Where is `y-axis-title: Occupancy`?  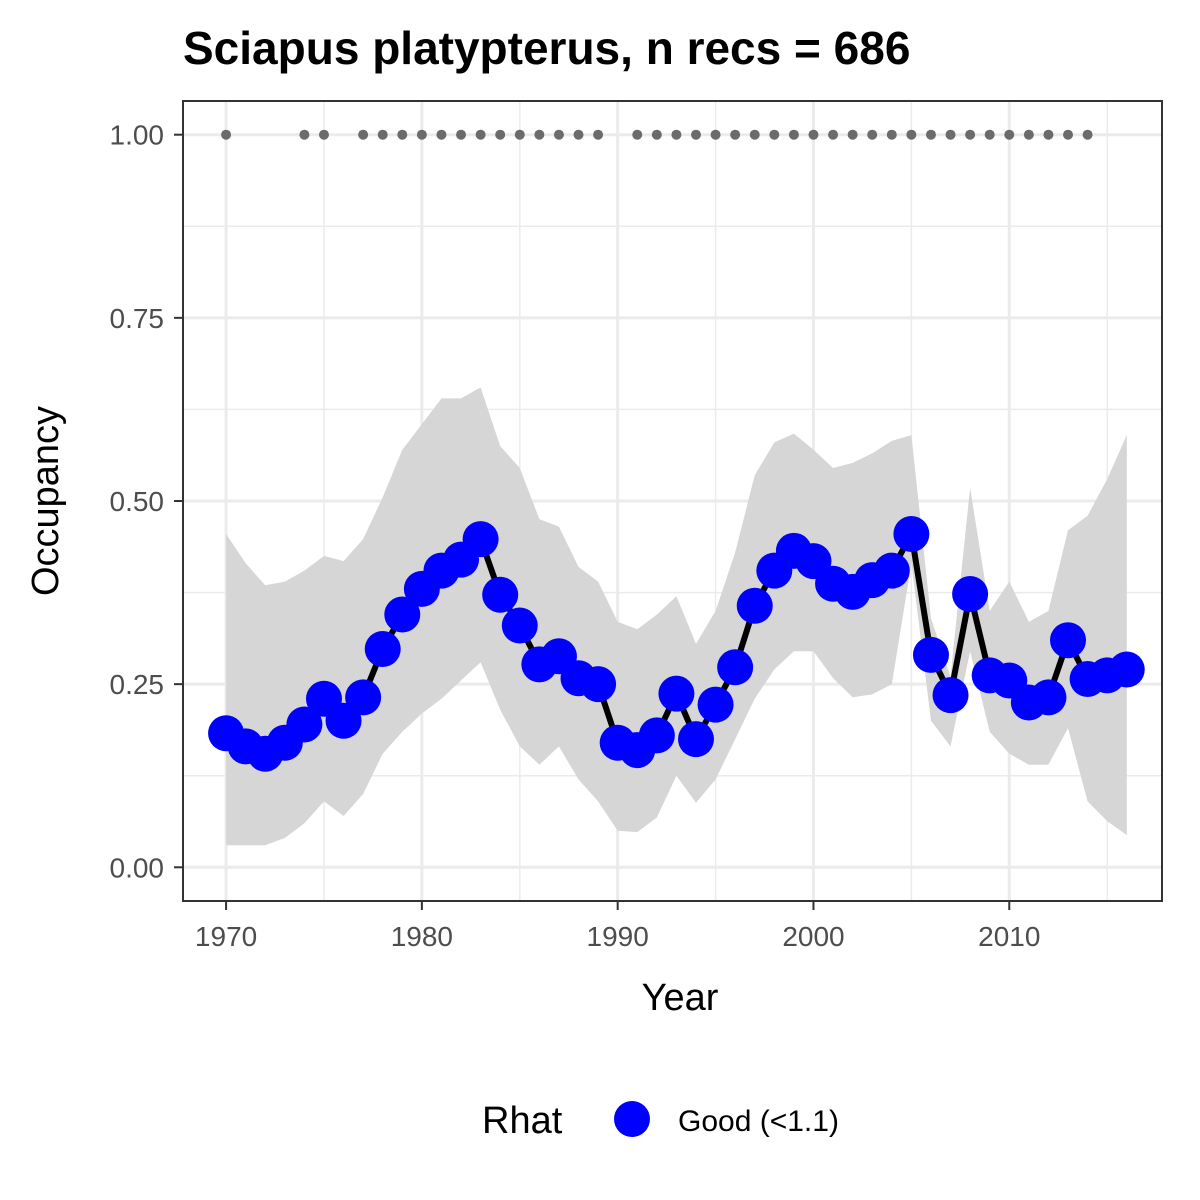 y-axis-title: Occupancy is located at coordinates (46, 501).